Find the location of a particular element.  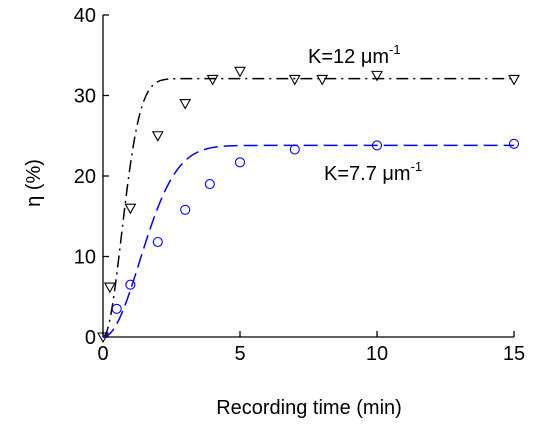

x-tick-label: 0 is located at coordinates (102, 354).